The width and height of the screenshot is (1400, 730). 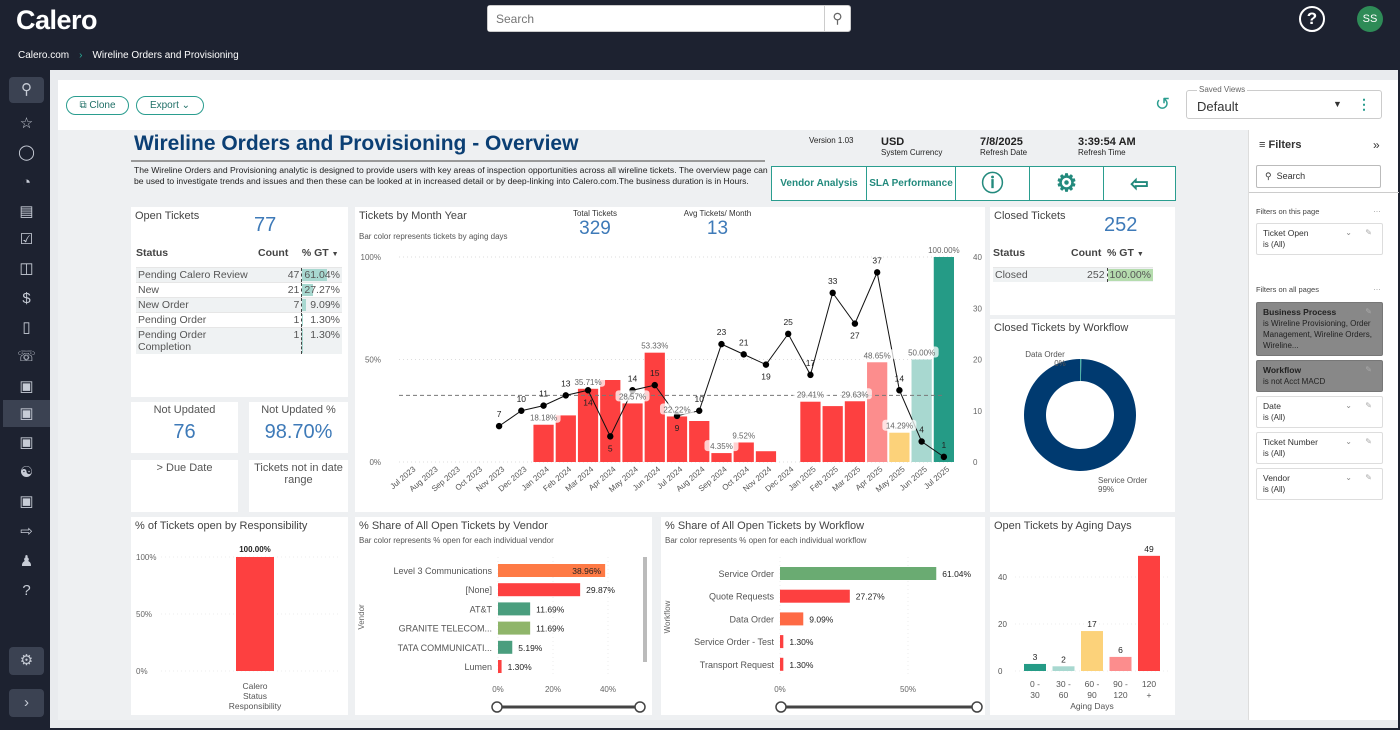 What do you see at coordinates (645, 609) in the screenshot?
I see `scrollbar` at bounding box center [645, 609].